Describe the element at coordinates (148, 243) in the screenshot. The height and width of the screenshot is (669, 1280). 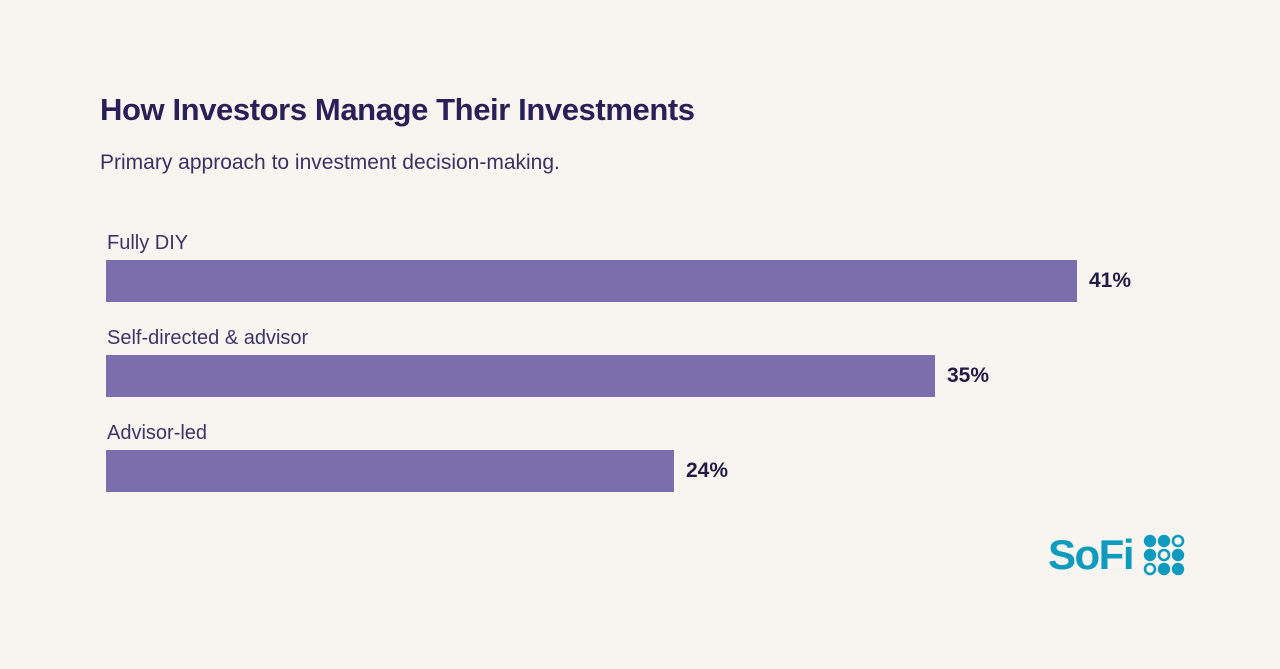
I see `bar-label: Fully DIY` at that location.